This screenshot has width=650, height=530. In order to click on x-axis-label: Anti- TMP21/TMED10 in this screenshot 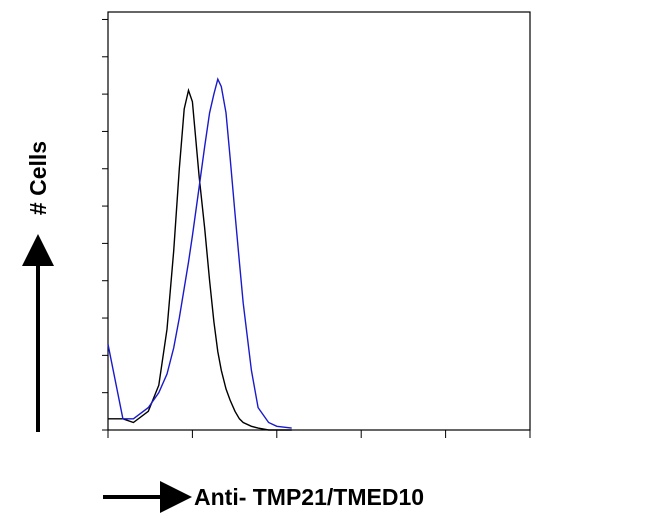, I will do `click(309, 497)`.